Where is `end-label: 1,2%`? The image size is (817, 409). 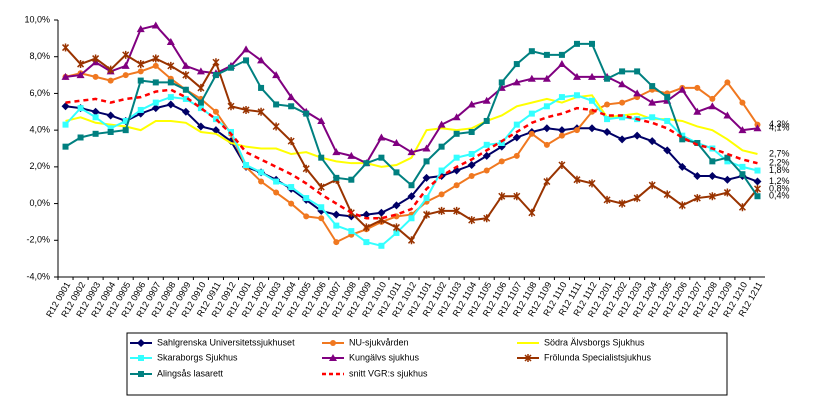 end-label: 1,2% is located at coordinates (779, 181).